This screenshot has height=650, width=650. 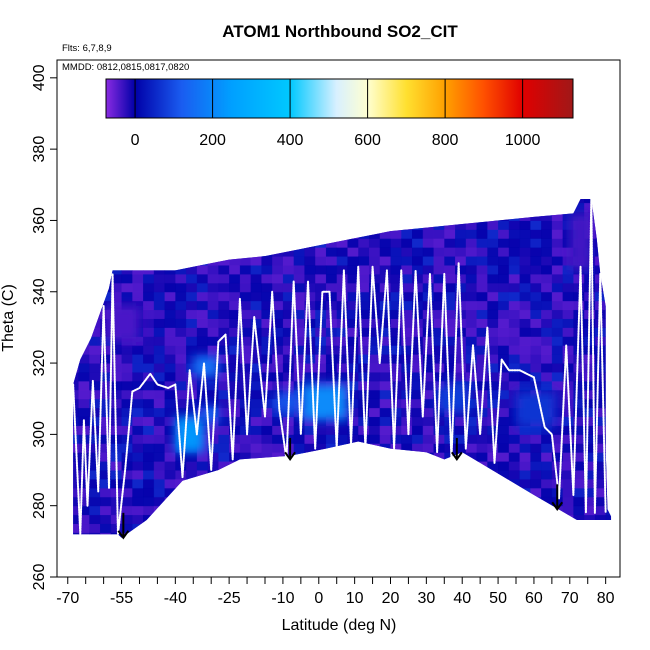 What do you see at coordinates (445, 140) in the screenshot?
I see `colorbar-tick-label: 800` at bounding box center [445, 140].